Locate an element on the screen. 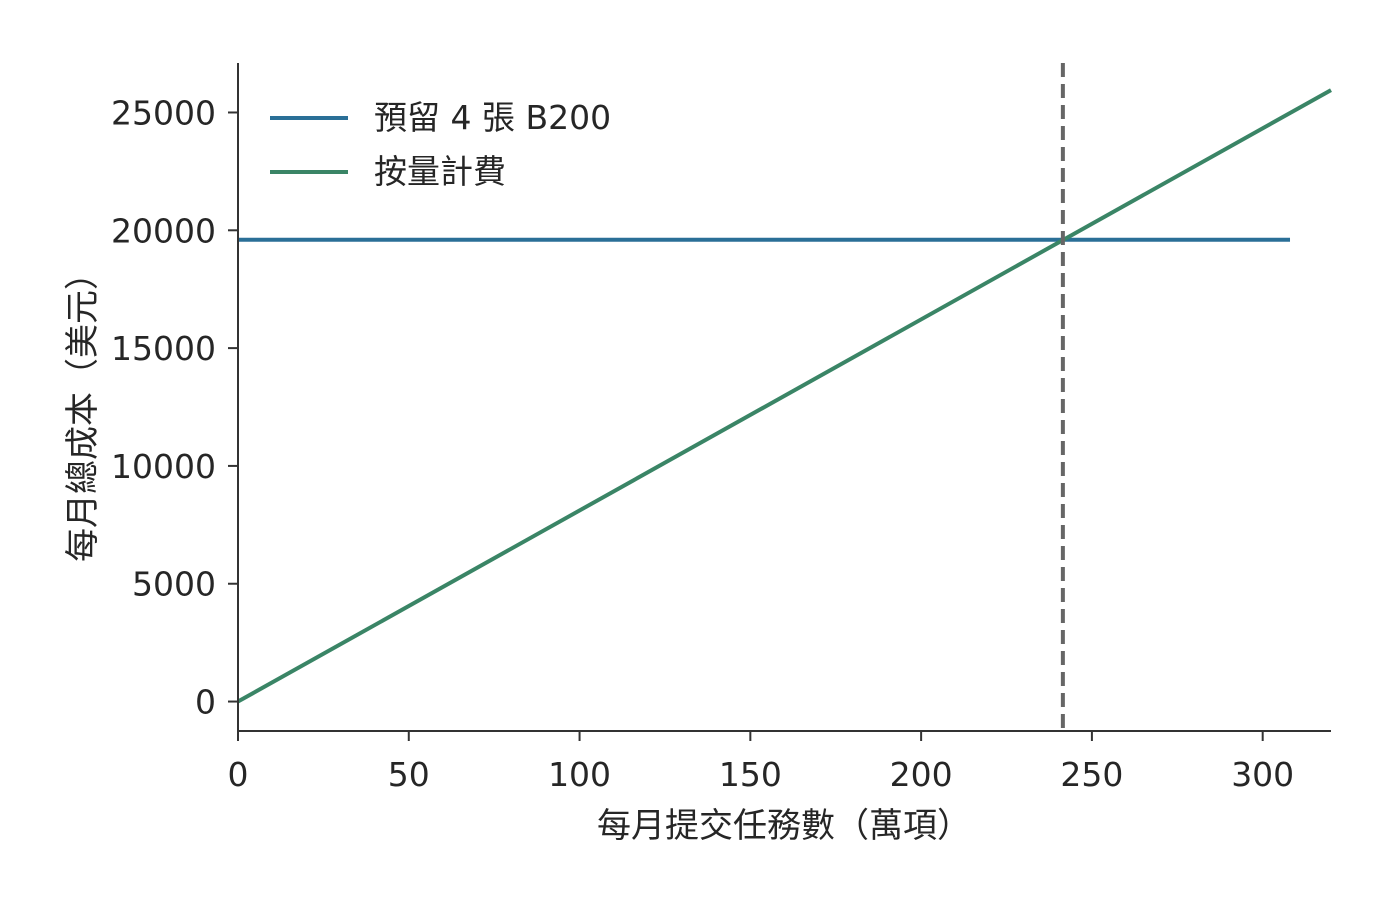 Image resolution: width=1400 pixels, height=912 pixels. x-axis-ticks: 0 50 100 150 200 250 300 is located at coordinates (761, 762).